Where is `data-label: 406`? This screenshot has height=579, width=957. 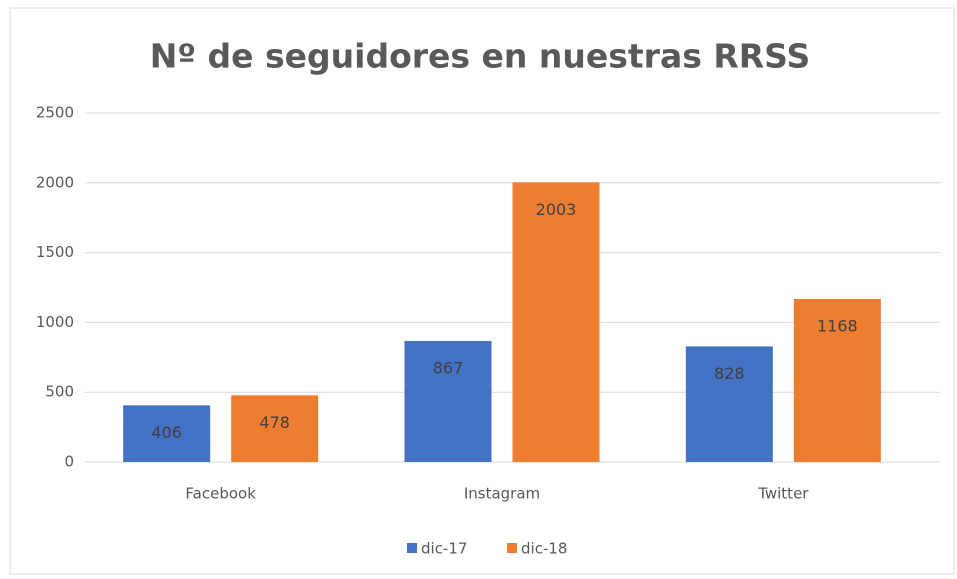 data-label: 406 is located at coordinates (166, 432).